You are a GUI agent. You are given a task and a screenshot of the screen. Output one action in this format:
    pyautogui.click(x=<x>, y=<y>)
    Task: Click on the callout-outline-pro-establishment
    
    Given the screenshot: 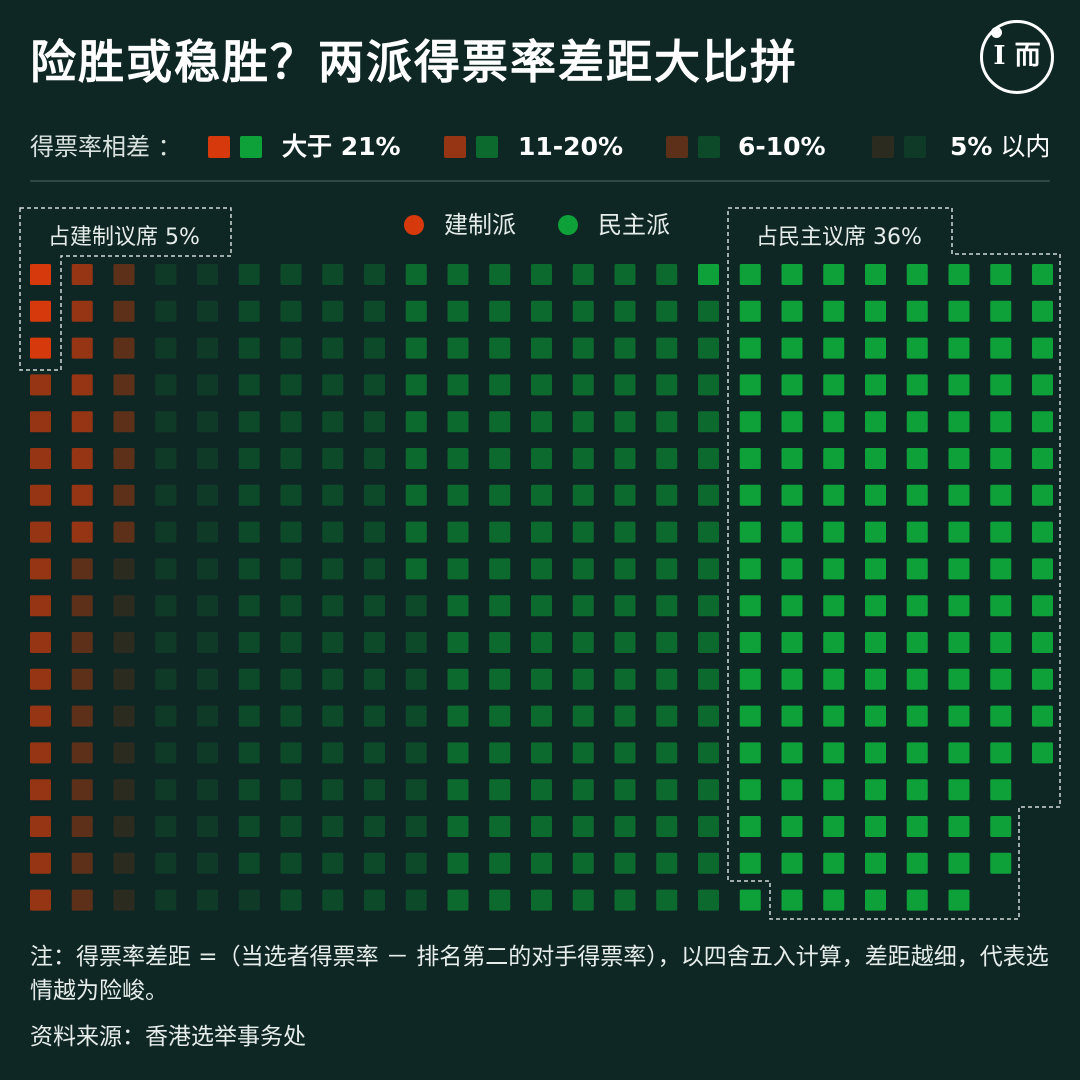 What is the action you would take?
    pyautogui.click(x=125, y=289)
    